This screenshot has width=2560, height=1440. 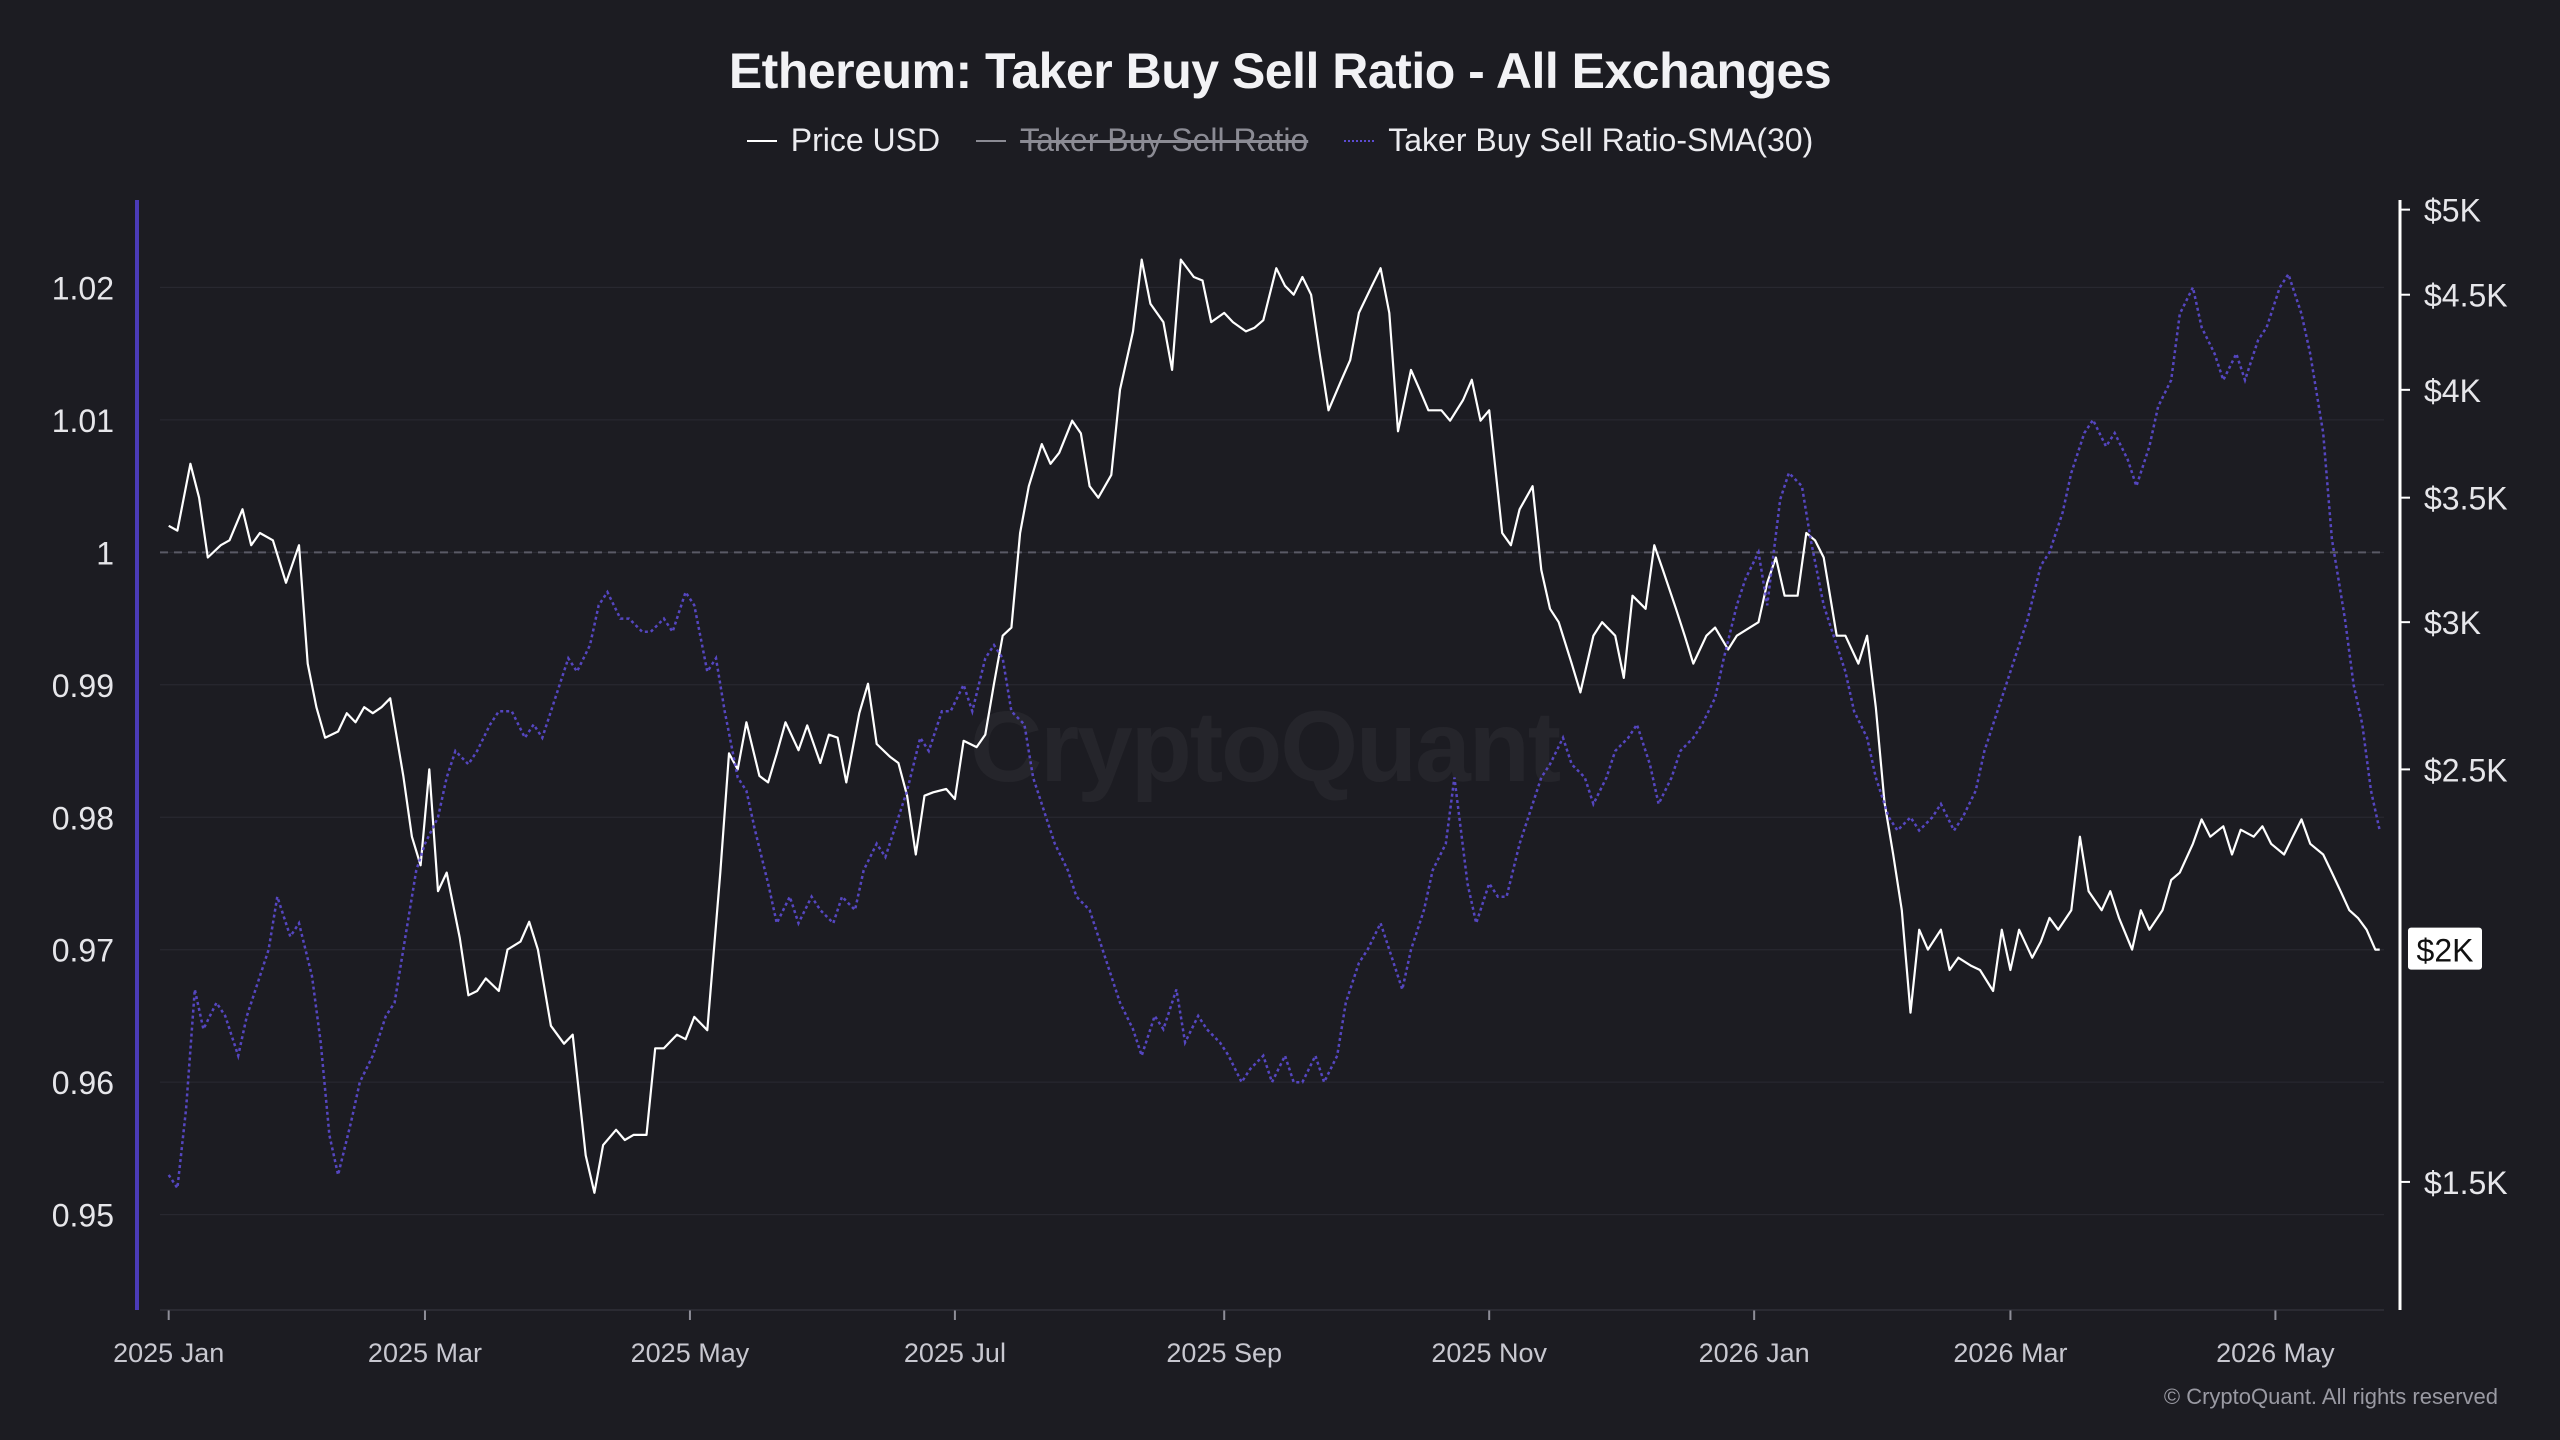 I want to click on current-price-box, so click(x=2445, y=948).